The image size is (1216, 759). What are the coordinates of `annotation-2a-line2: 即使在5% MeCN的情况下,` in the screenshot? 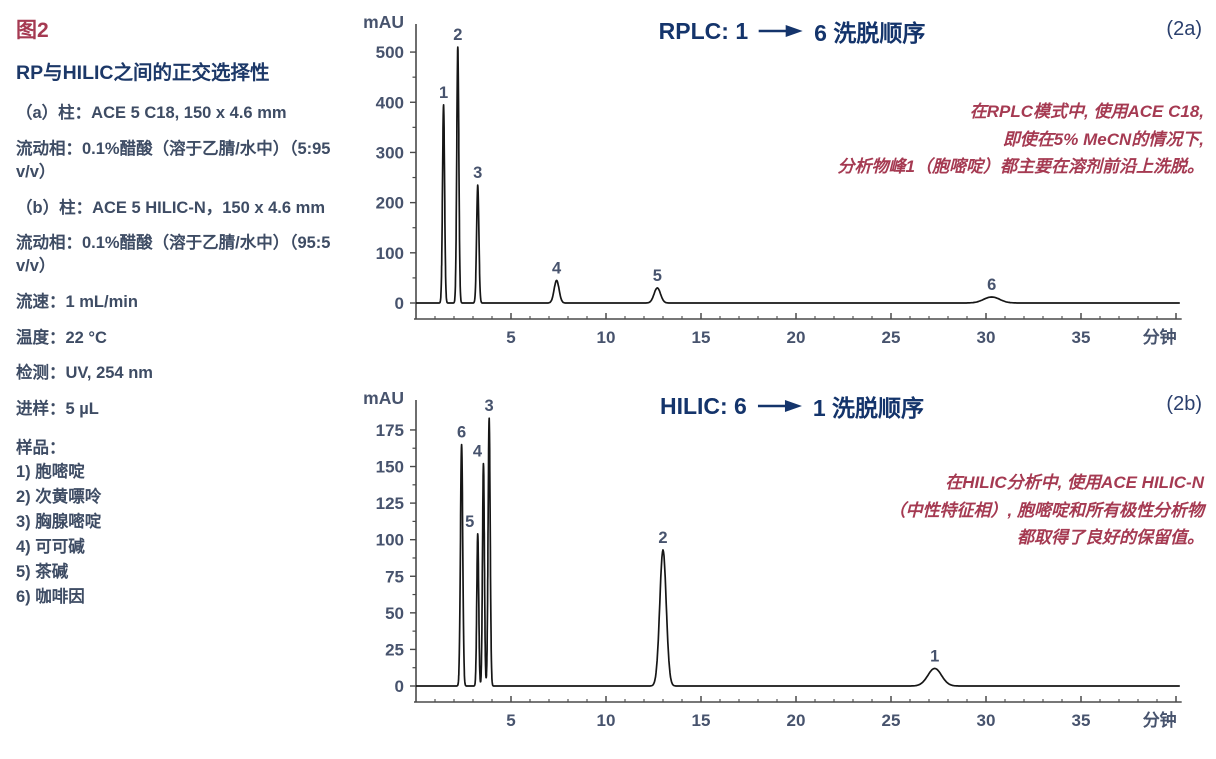 It's located at (1103, 139).